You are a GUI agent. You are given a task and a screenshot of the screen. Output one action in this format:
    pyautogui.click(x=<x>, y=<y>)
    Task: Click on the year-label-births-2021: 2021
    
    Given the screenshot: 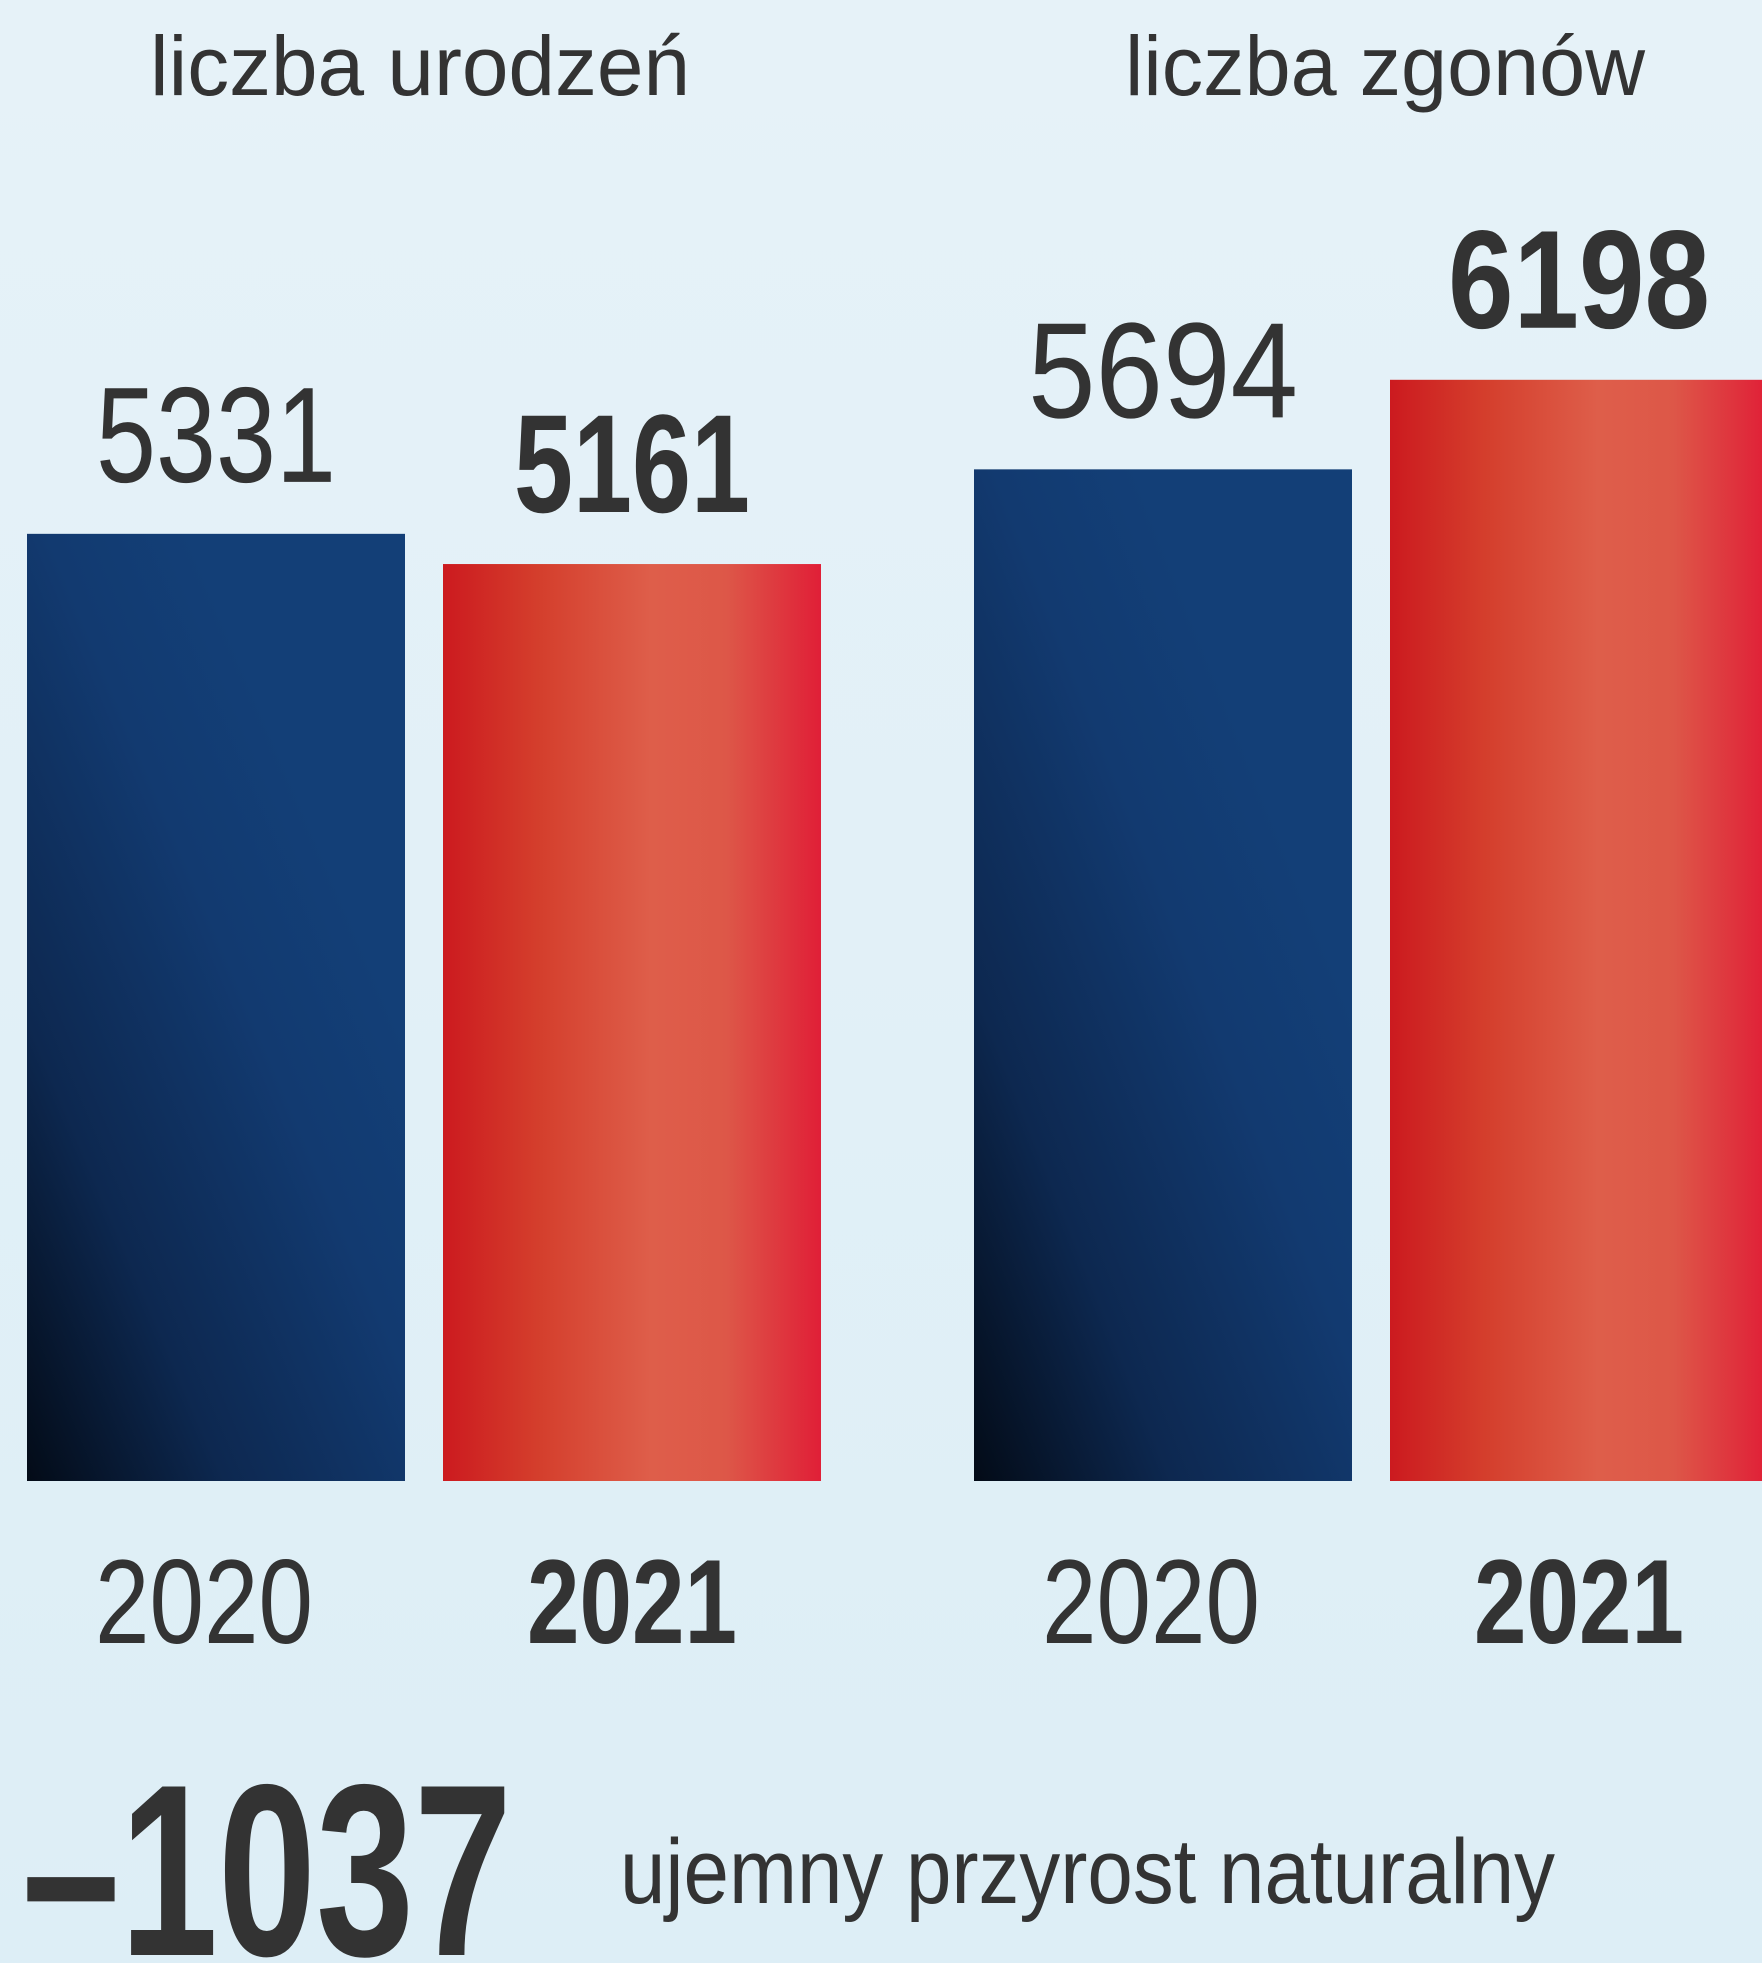 What is the action you would take?
    pyautogui.click(x=632, y=1602)
    